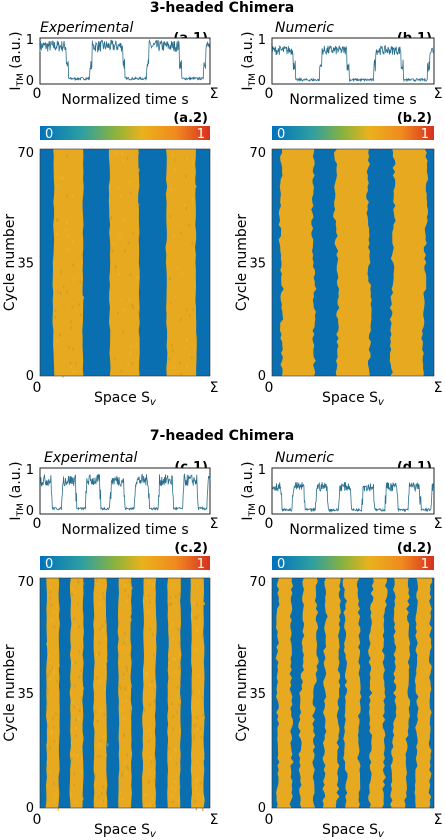 The height and width of the screenshot is (840, 445). I want to click on map-(d.2)-head-7, so click(423, 693).